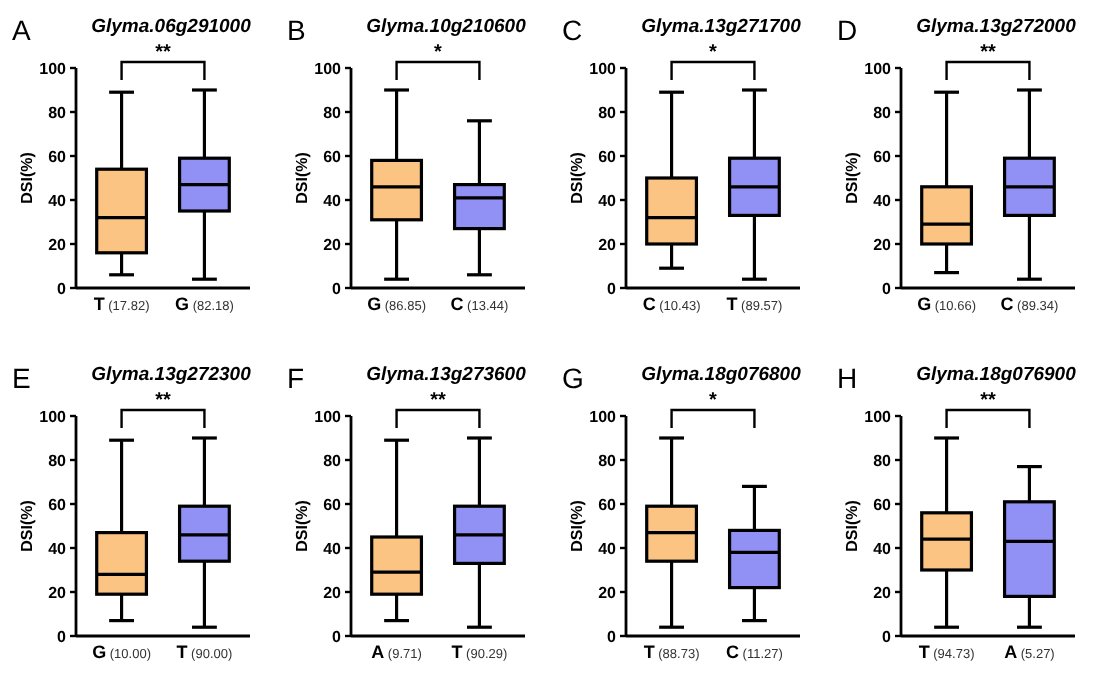 This screenshot has height=696, width=1100. I want to click on chart-title: Glyma.18g076900, so click(997, 375).